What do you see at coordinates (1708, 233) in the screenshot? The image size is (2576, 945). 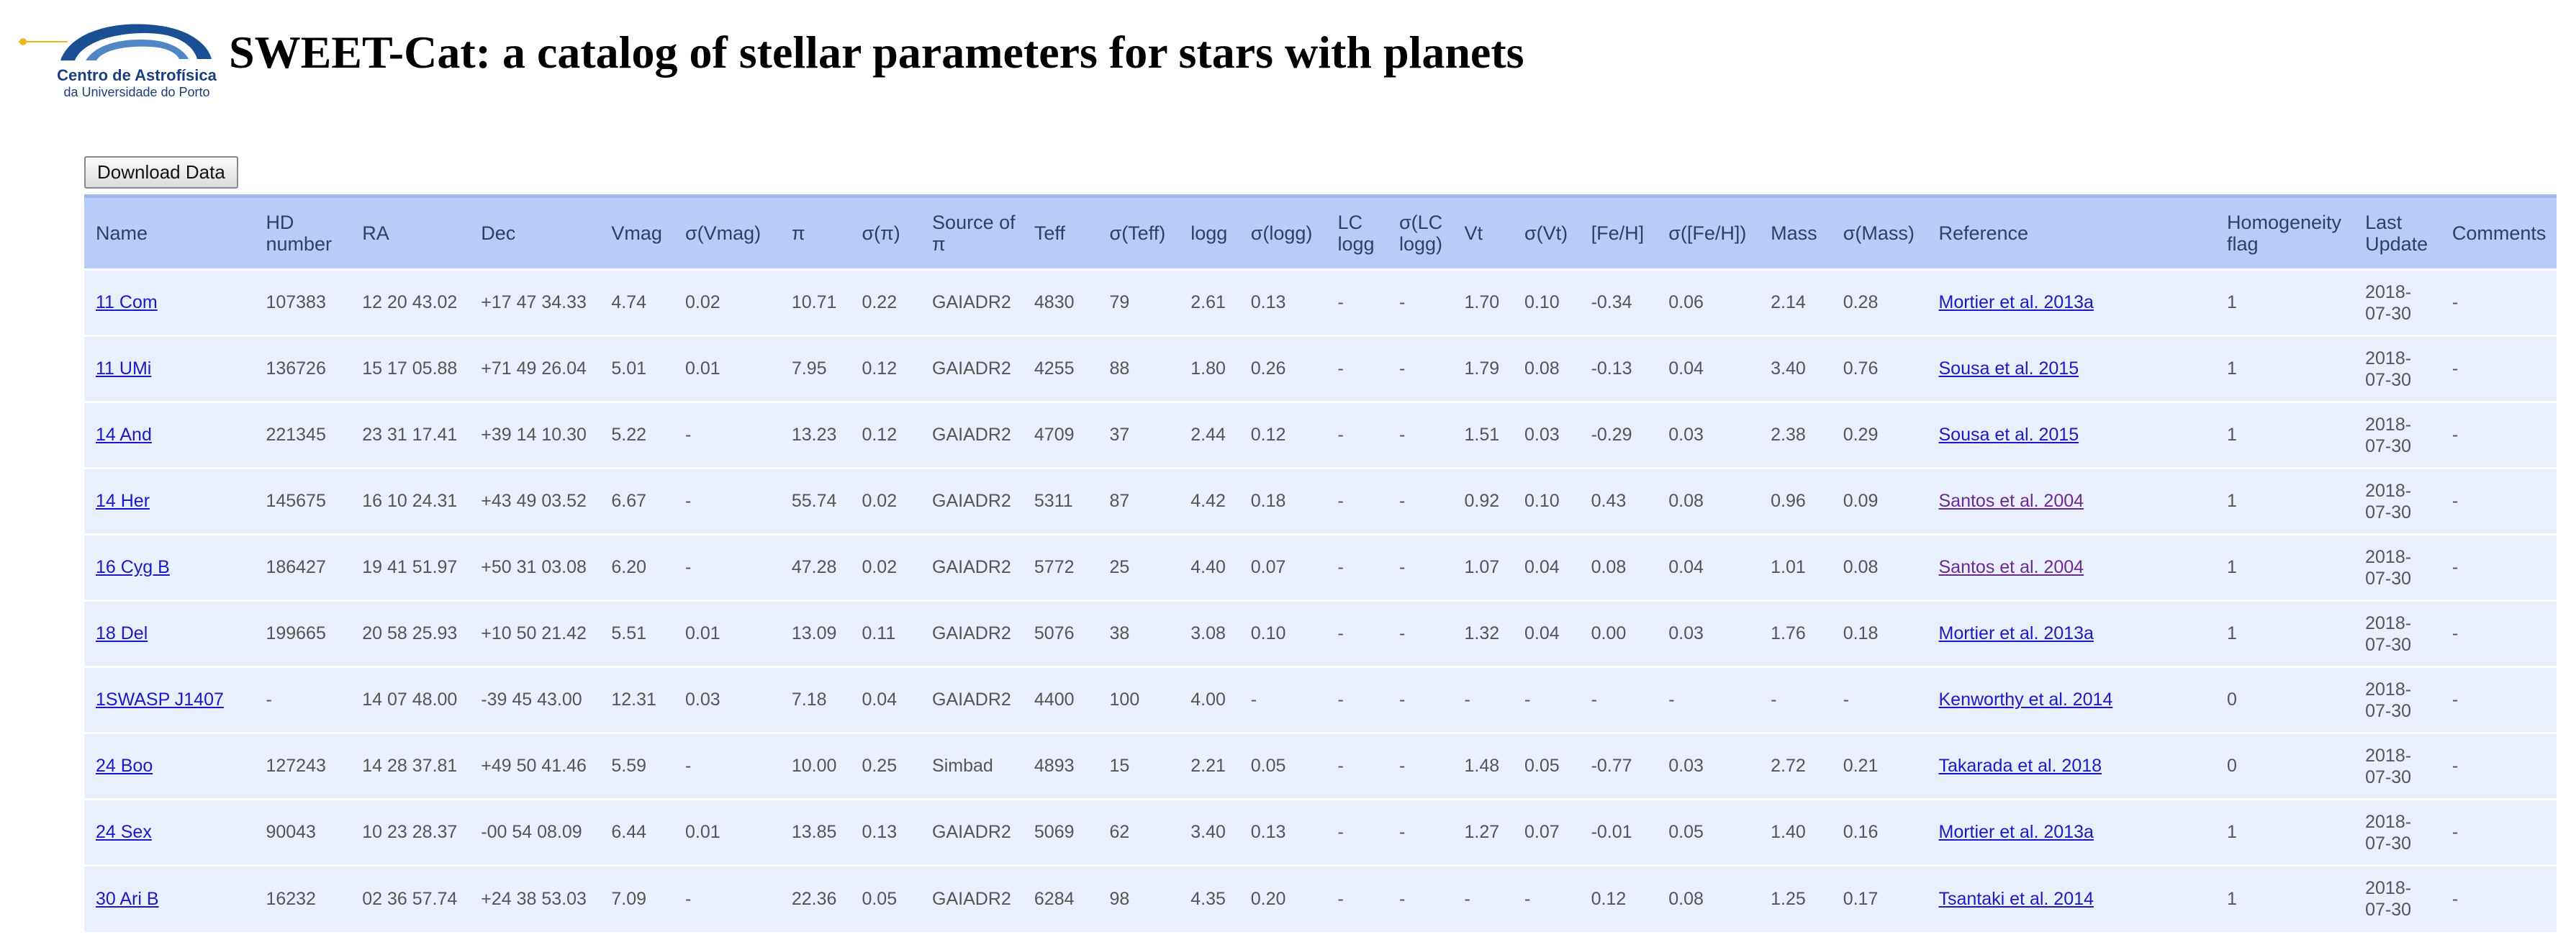 I see `column-header: σ([Fe/H])` at bounding box center [1708, 233].